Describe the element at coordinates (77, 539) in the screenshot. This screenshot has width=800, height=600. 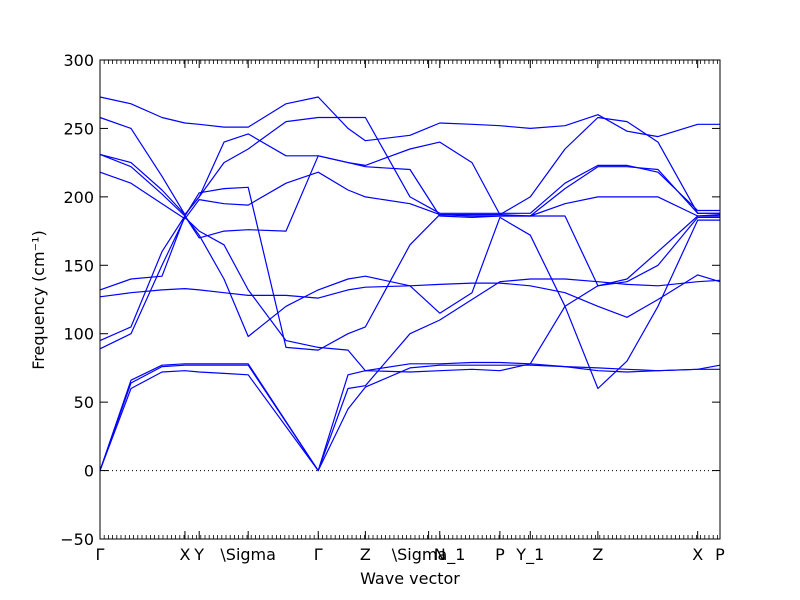
I see `y-tick-label: −50` at that location.